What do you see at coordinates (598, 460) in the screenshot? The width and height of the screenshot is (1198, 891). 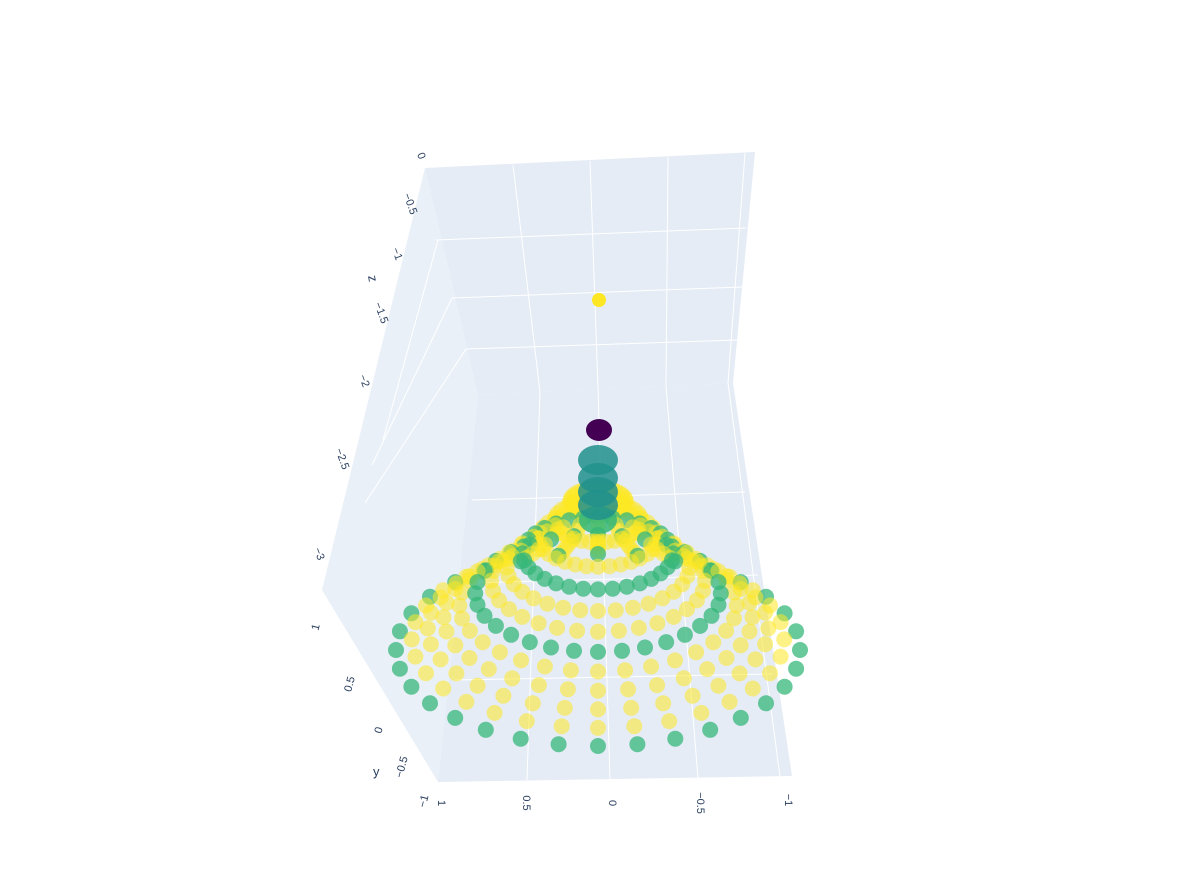 I see `center-stack-marker` at bounding box center [598, 460].